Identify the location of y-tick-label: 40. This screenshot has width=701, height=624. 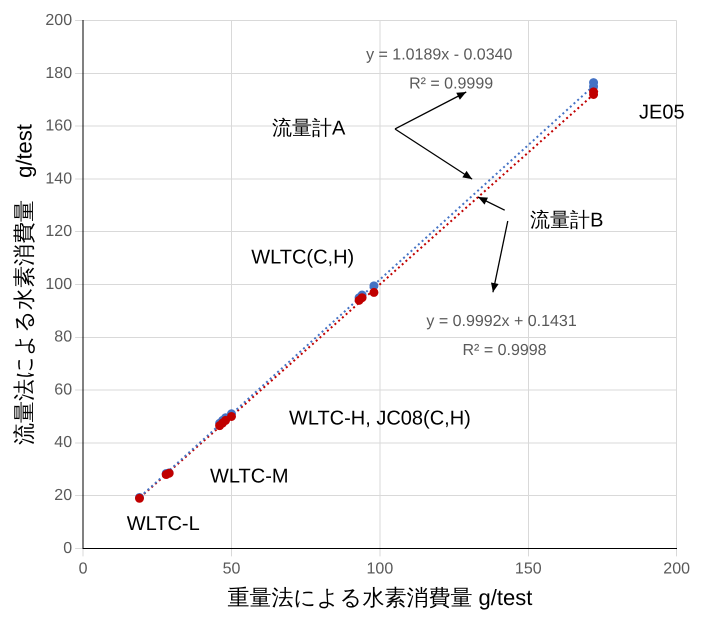
(63, 443).